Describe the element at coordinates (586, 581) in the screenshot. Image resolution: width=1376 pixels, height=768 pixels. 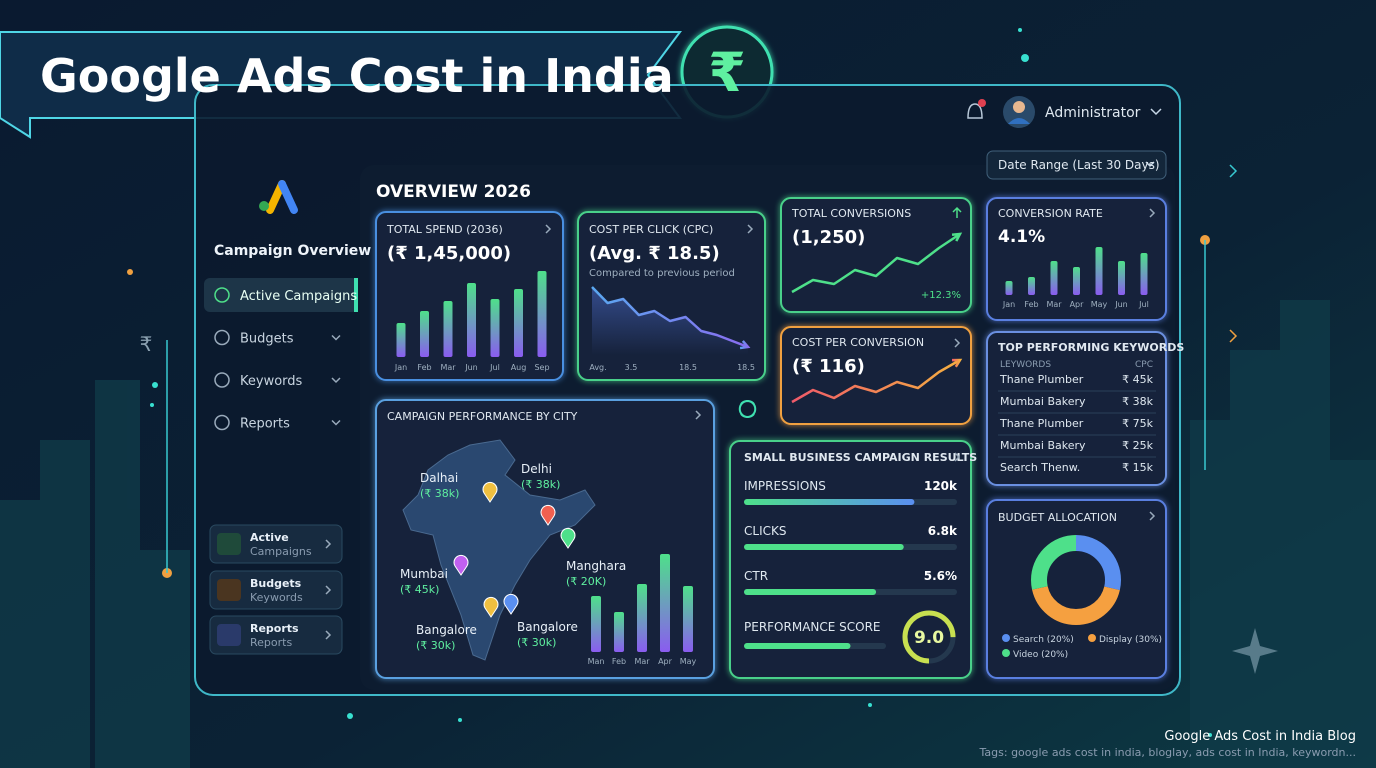
I see `city-value: (₹ 20K)` at that location.